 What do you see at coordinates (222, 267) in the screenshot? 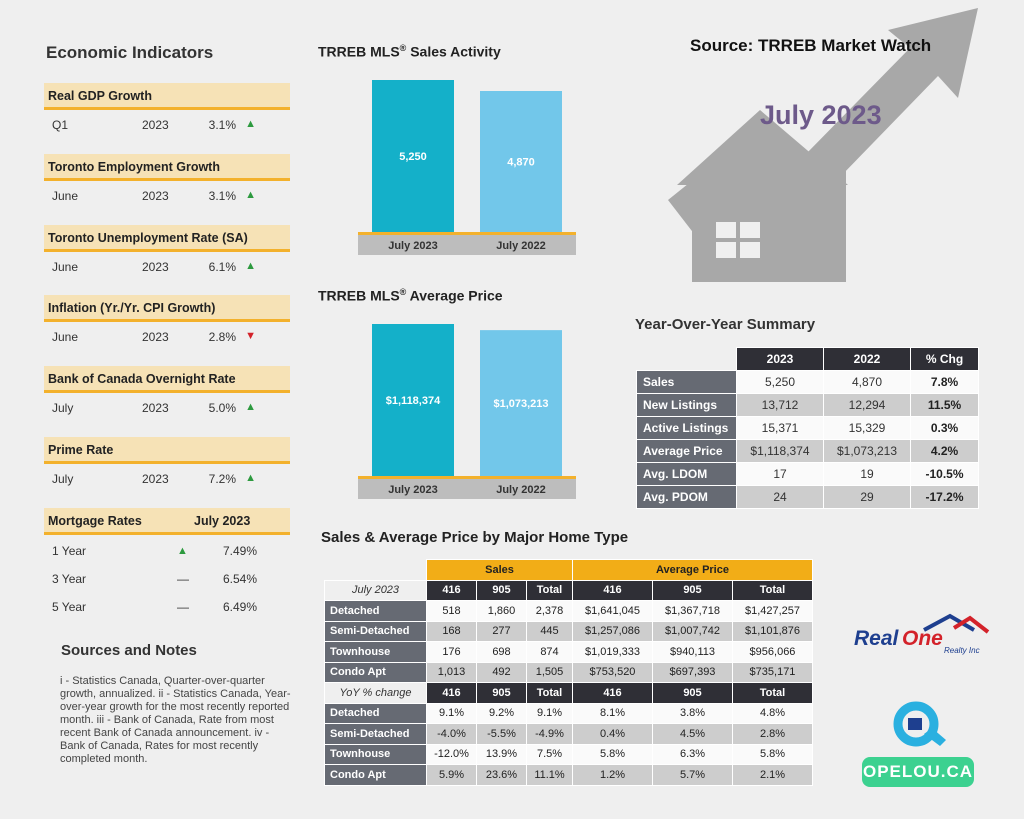
I see `indicator-value: 6.1%` at bounding box center [222, 267].